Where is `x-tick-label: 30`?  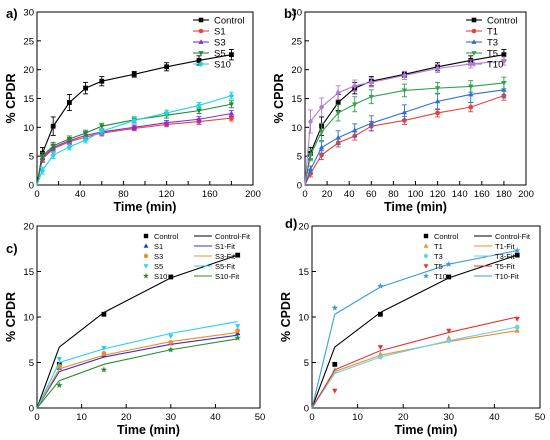 x-tick-label: 30 is located at coordinates (449, 417).